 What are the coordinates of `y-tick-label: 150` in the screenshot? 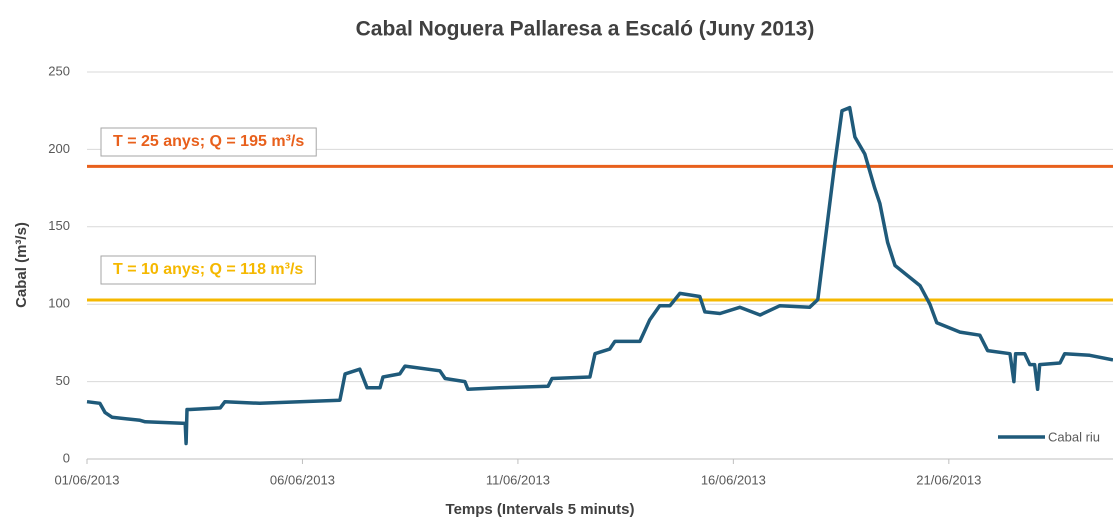 It's located at (59, 225).